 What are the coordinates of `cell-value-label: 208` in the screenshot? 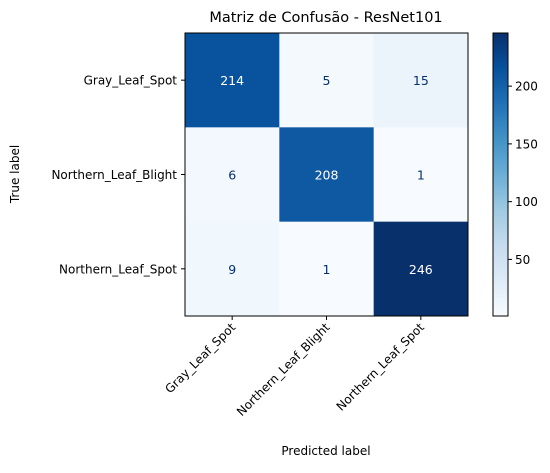 It's located at (327, 175).